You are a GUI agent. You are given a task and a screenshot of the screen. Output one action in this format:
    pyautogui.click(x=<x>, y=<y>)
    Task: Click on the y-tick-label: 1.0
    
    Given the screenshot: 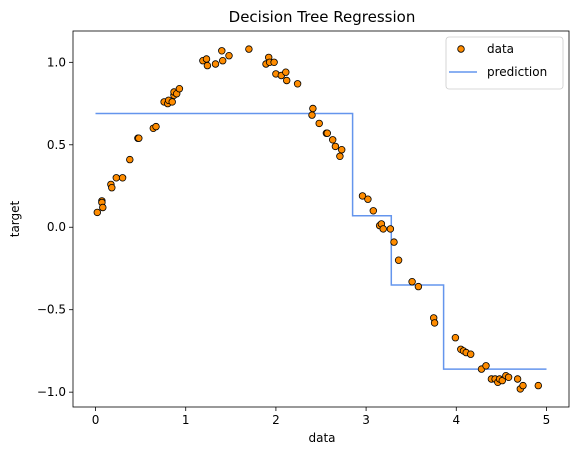 What is the action you would take?
    pyautogui.click(x=56, y=62)
    